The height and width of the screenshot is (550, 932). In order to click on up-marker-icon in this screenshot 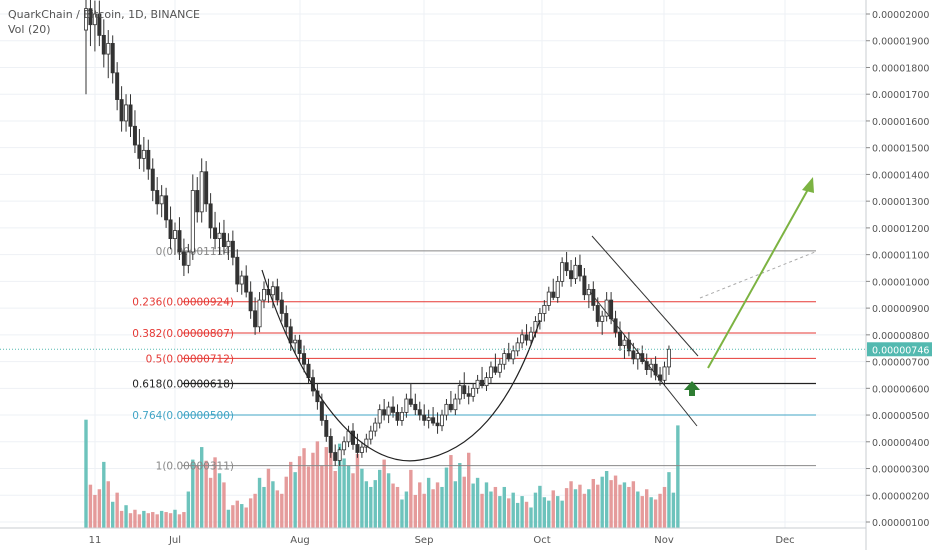, I will do `click(692, 388)`.